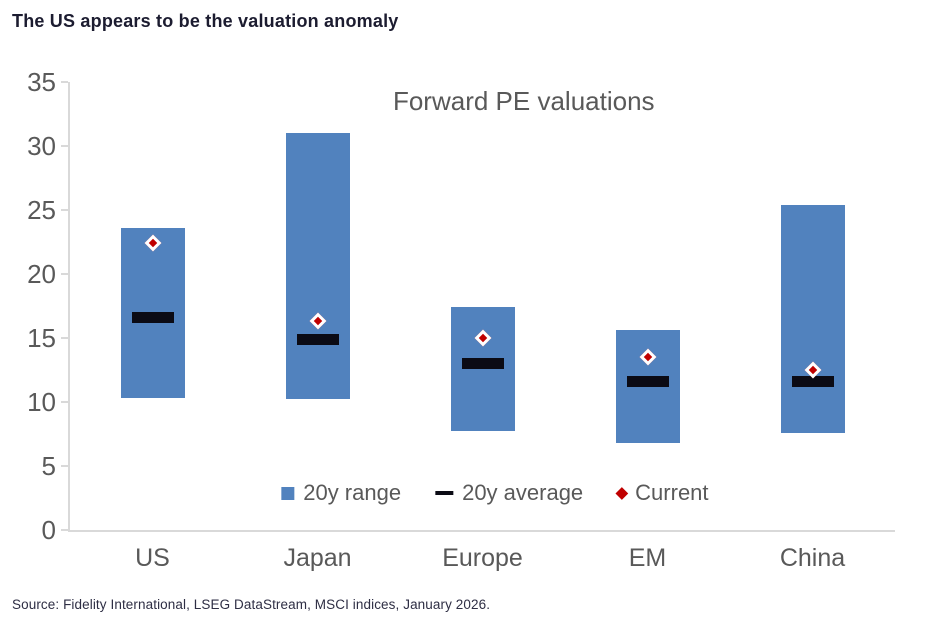 The height and width of the screenshot is (625, 945). Describe the element at coordinates (672, 492) in the screenshot. I see `legend-label-current: Current` at that location.